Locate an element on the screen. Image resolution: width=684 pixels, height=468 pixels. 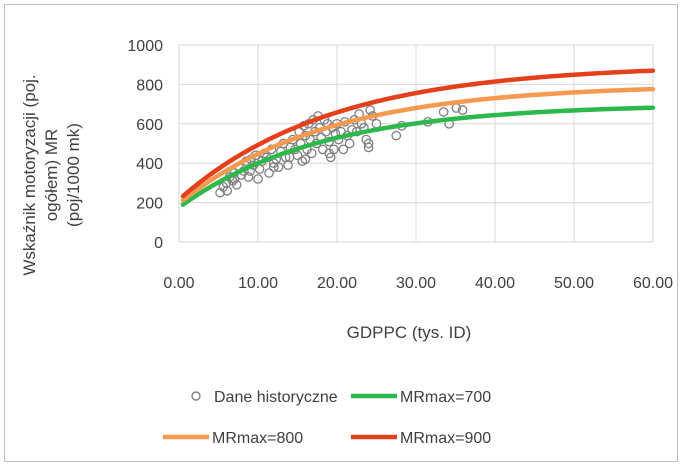
legend-label-mrmax-900: MRmax=900 is located at coordinates (445, 438).